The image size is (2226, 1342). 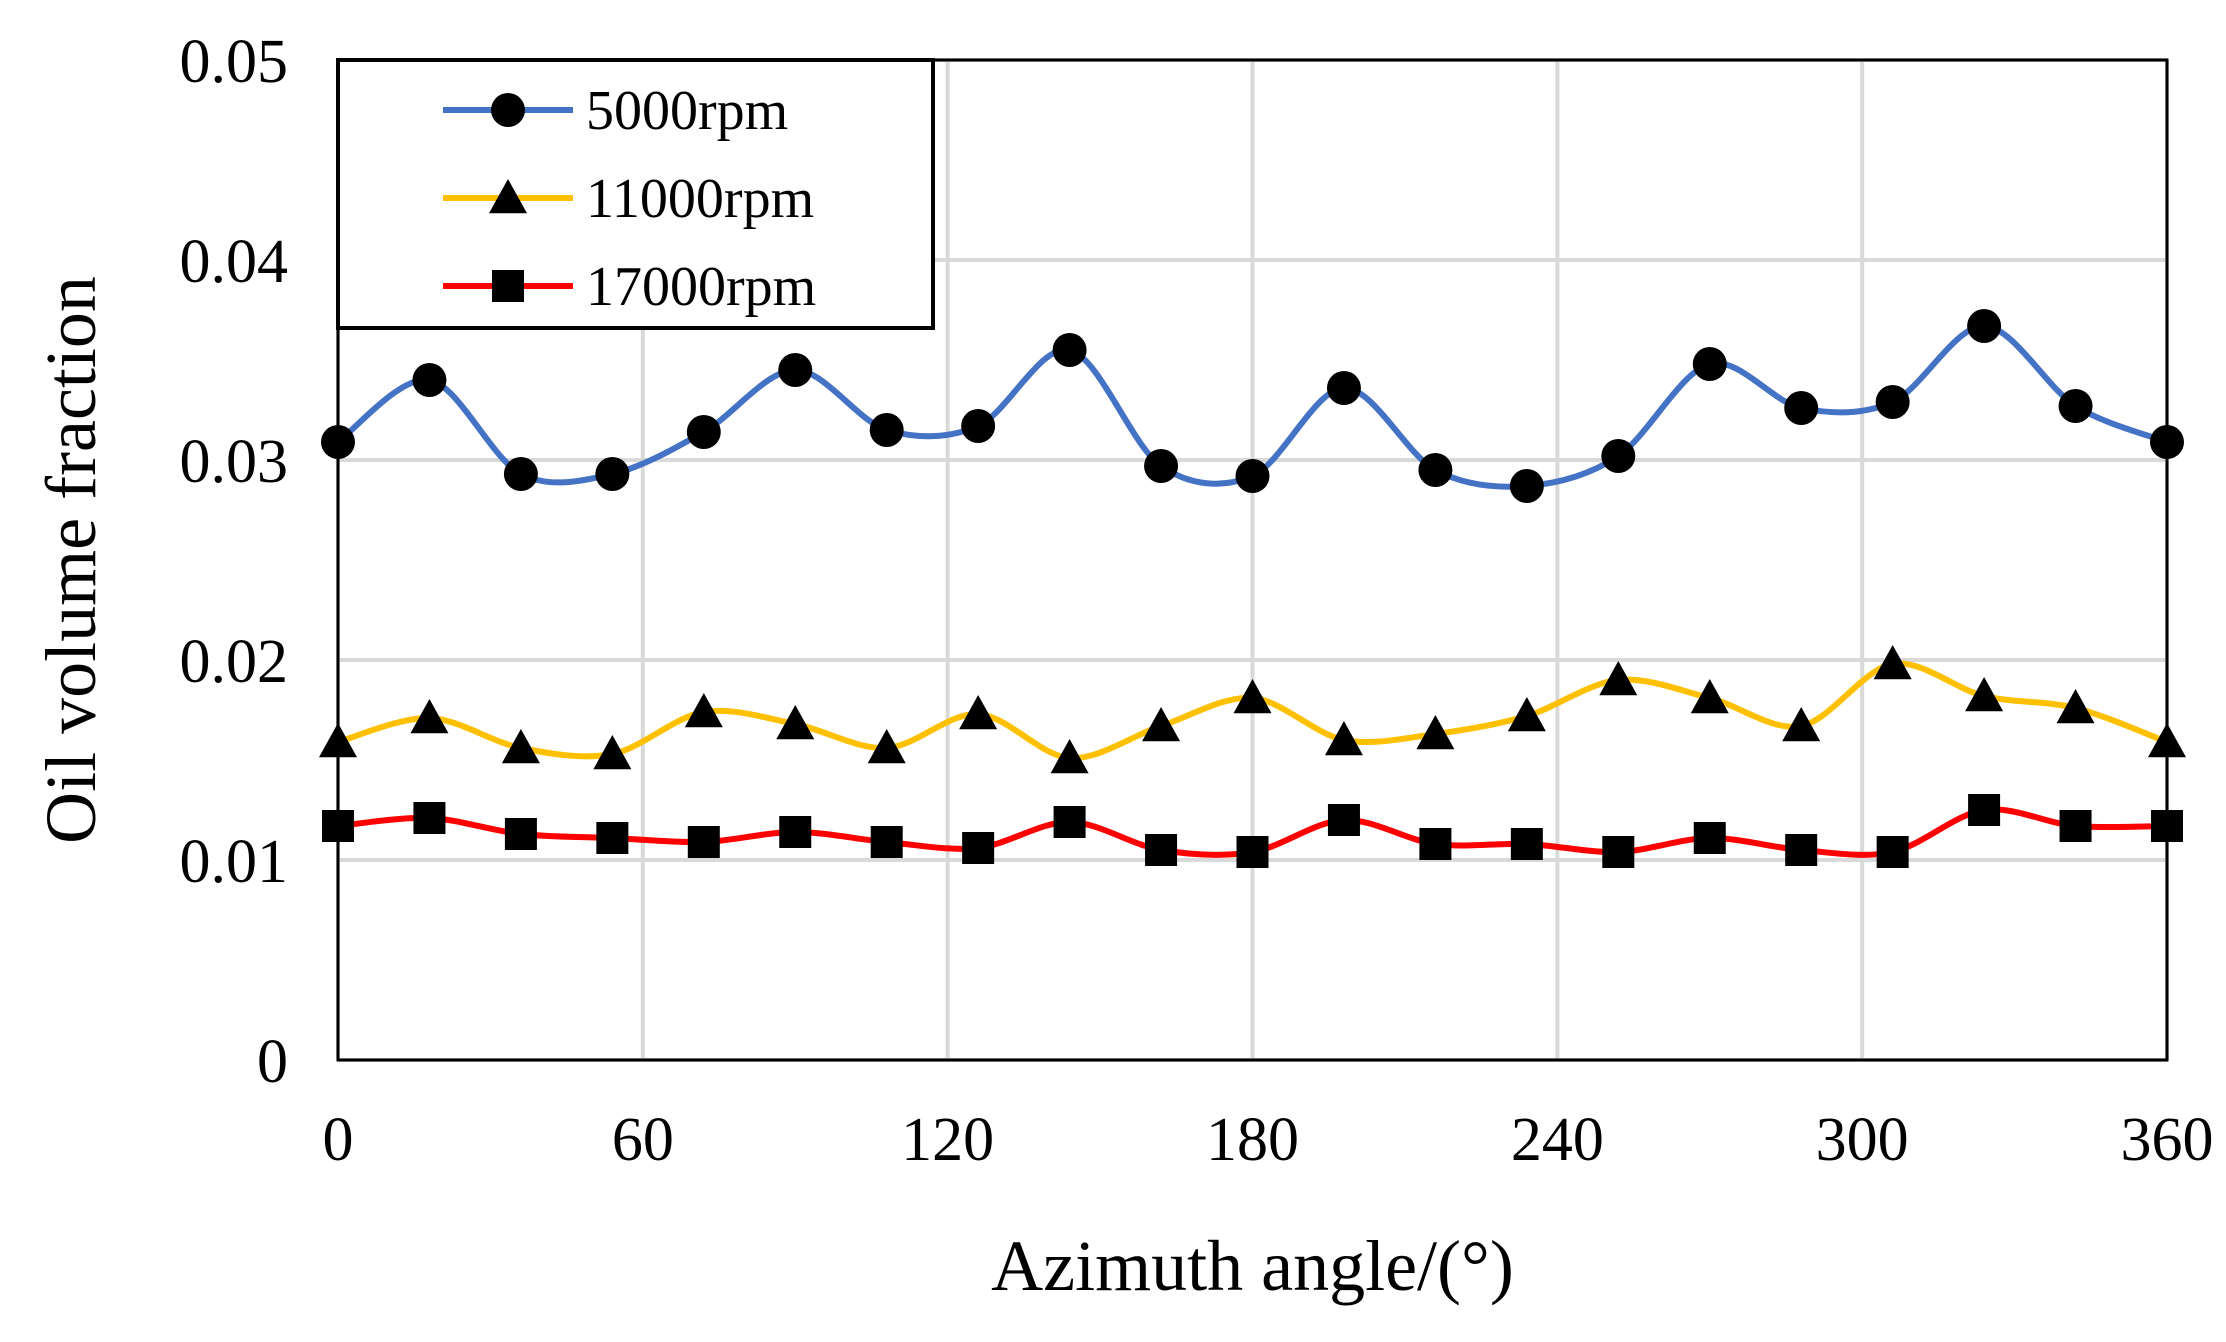 I want to click on series-11000rpm, so click(x=1252, y=709).